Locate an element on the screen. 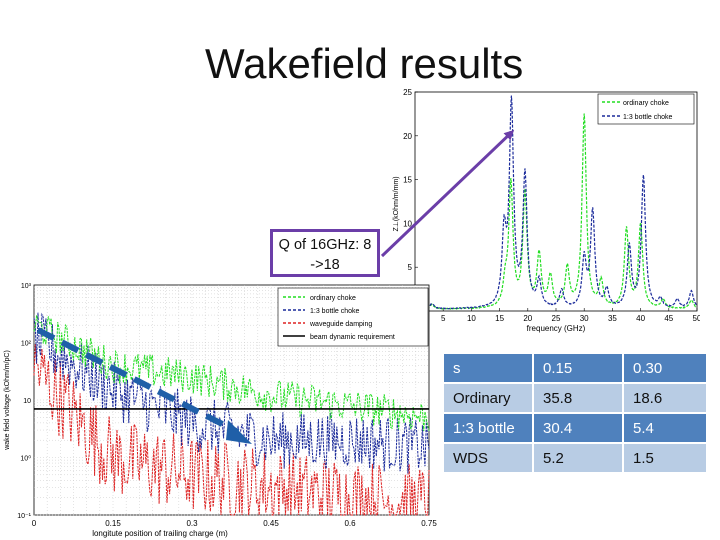 This screenshot has width=720, height=540. legend-label-ordinary: ordinary choke is located at coordinates (333, 298).